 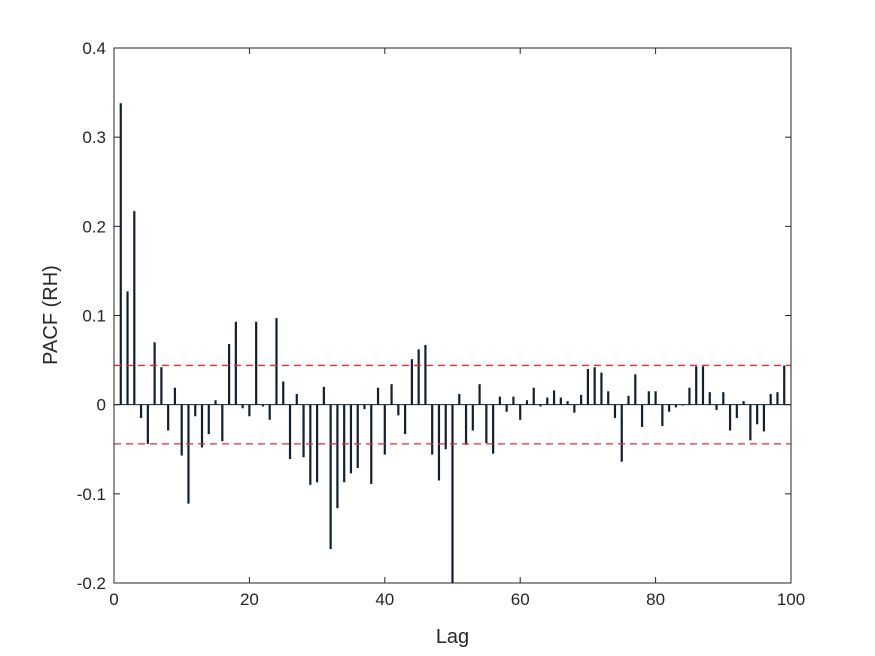 What do you see at coordinates (94, 316) in the screenshot?
I see `y-tick-label: 0.1` at bounding box center [94, 316].